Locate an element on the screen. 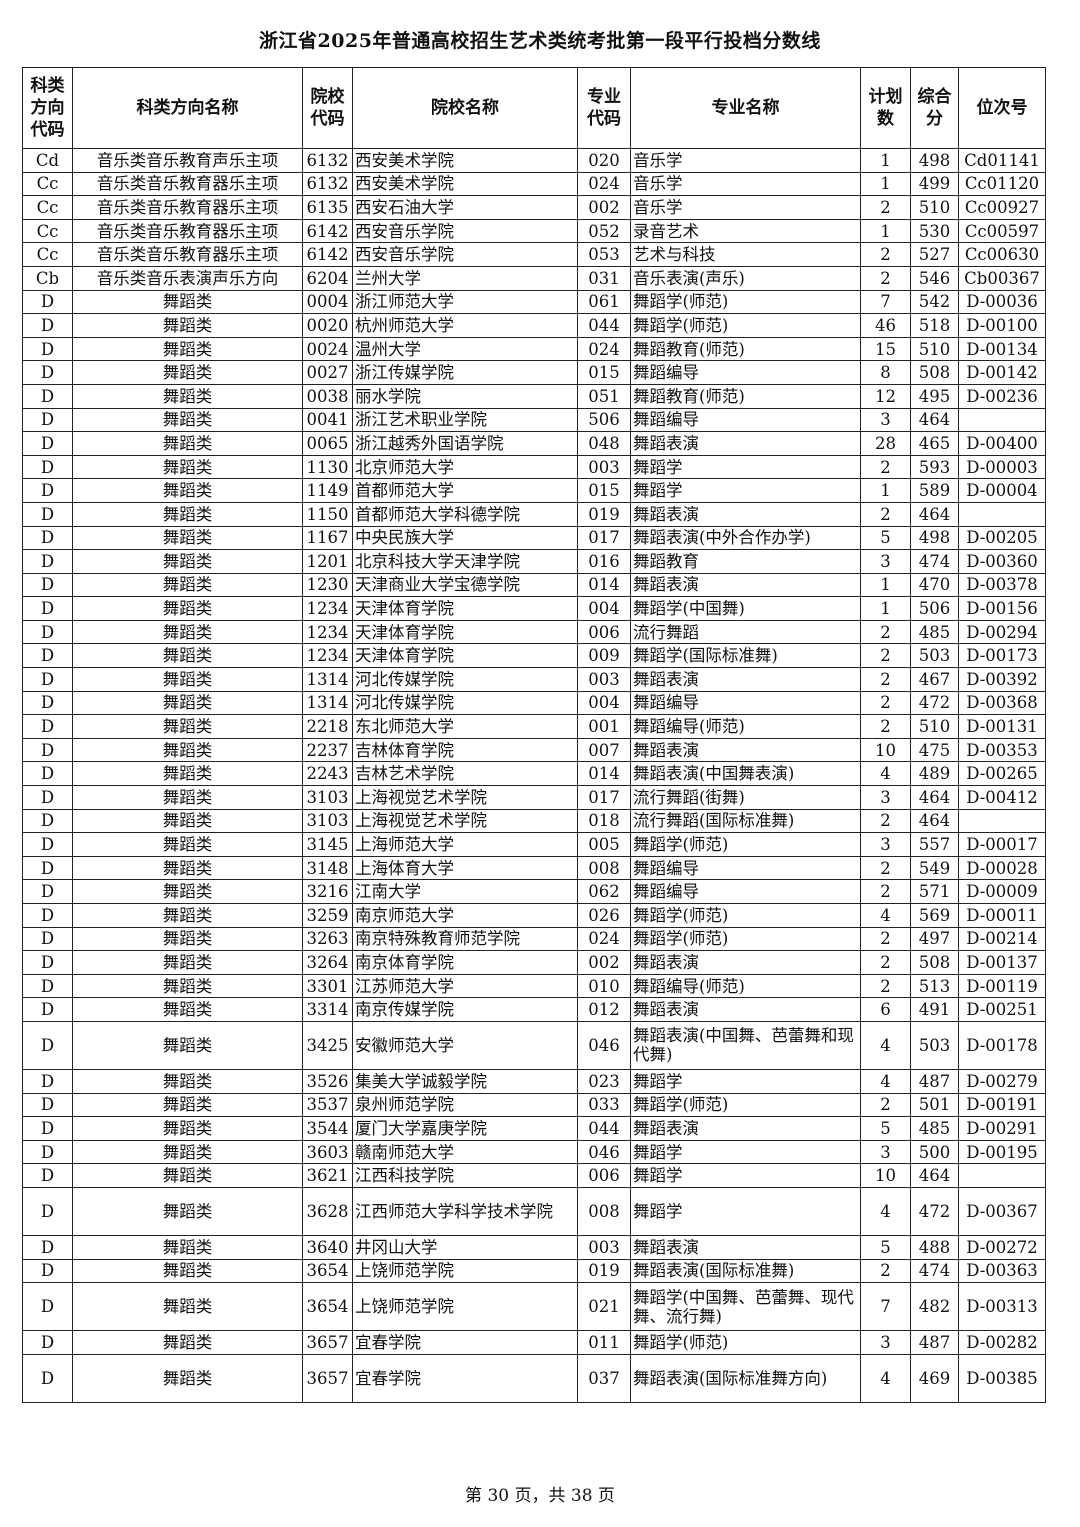  cell-major-name: 舞蹈学 is located at coordinates (745, 1175).